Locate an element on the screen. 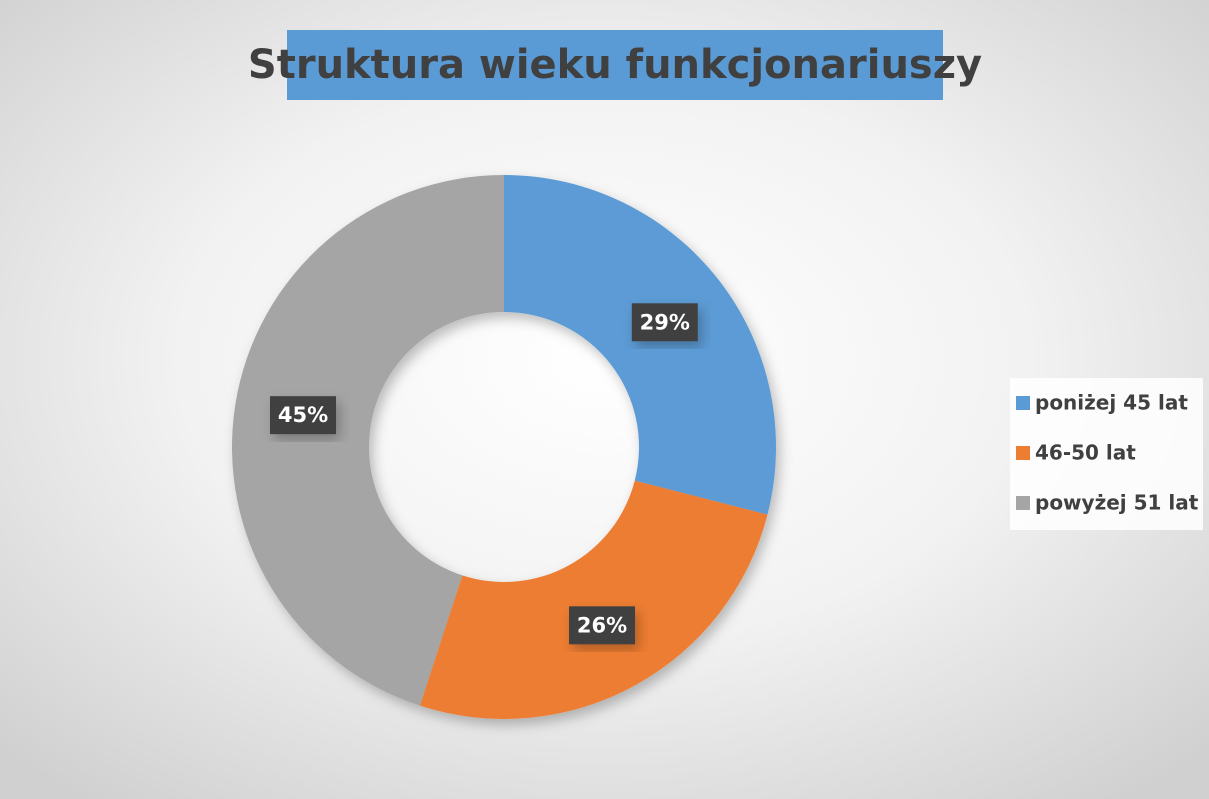 The height and width of the screenshot is (799, 1209). title-box is located at coordinates (615, 65).